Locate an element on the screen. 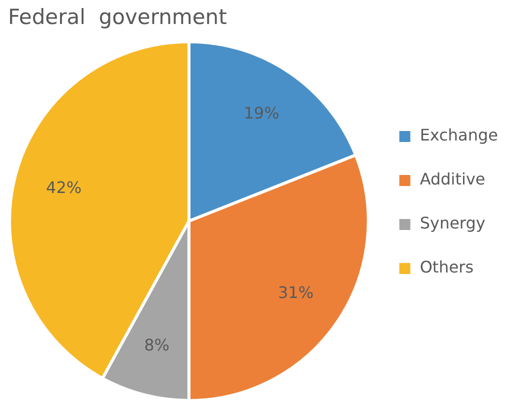 Image resolution: width=518 pixels, height=407 pixels. legend-label: Others is located at coordinates (447, 267).